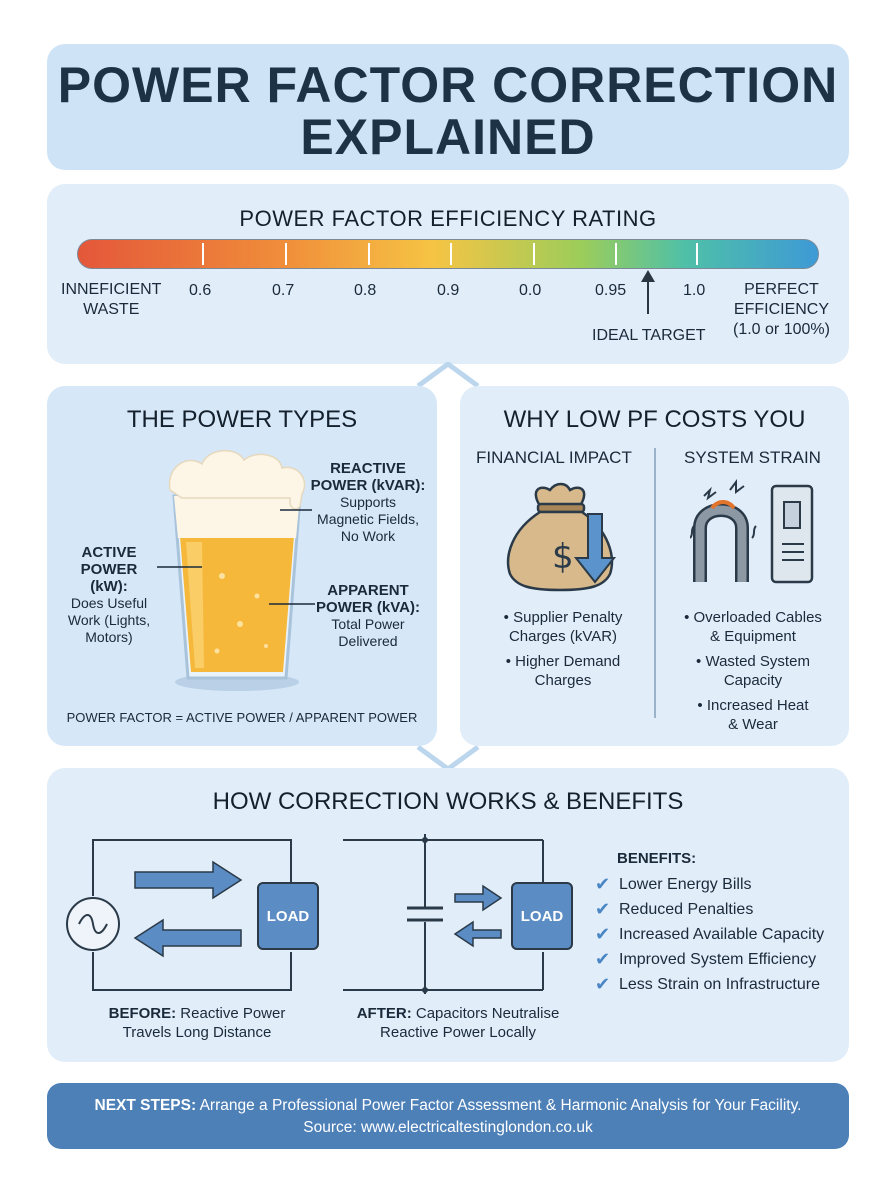  Describe the element at coordinates (542, 916) in the screenshot. I see `load-box-after: LOAD` at that location.